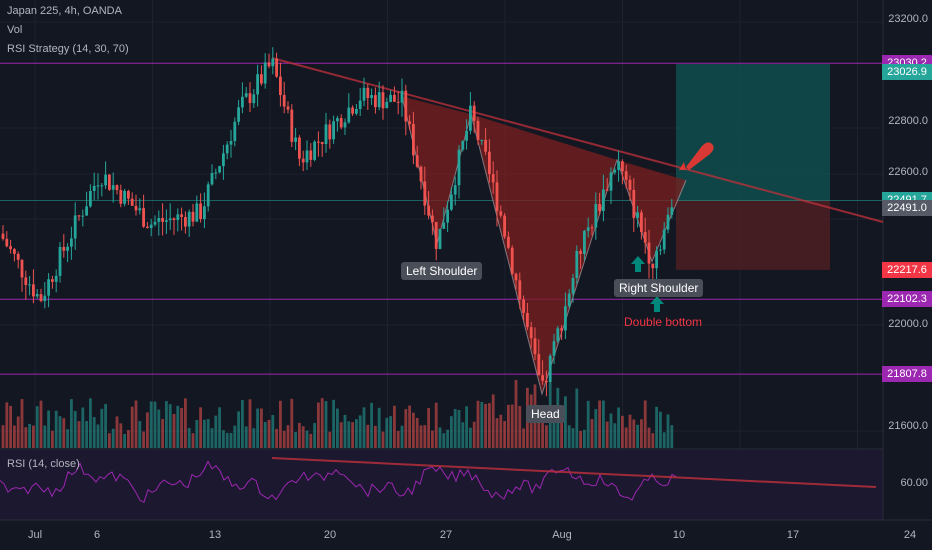 The width and height of the screenshot is (932, 550). Describe the element at coordinates (908, 324) in the screenshot. I see `y-tick-label: 22000.0` at that location.